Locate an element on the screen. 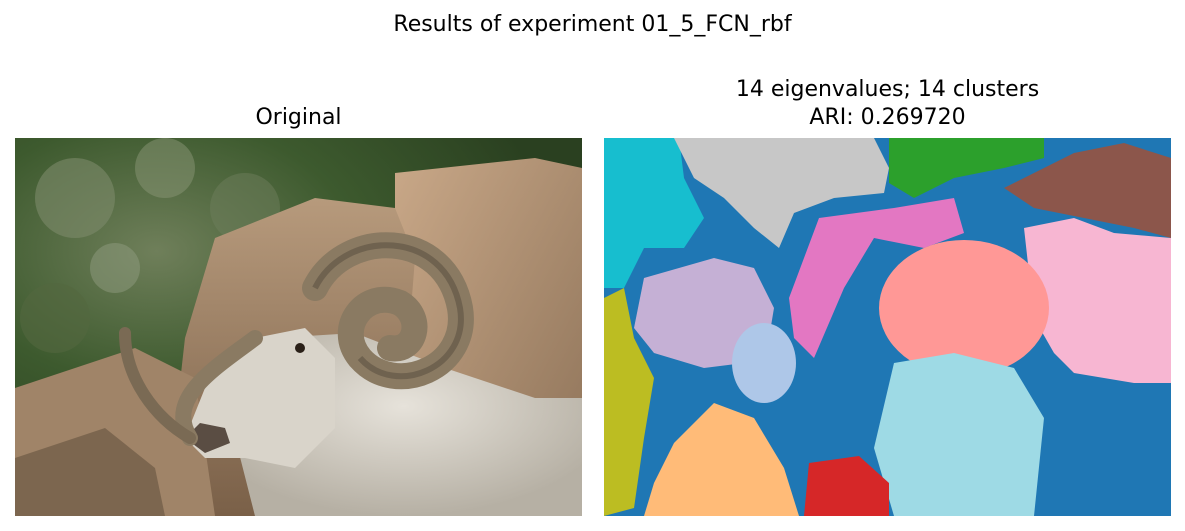  clusters-title-line2: ARI: 0.269720 is located at coordinates (887, 117).